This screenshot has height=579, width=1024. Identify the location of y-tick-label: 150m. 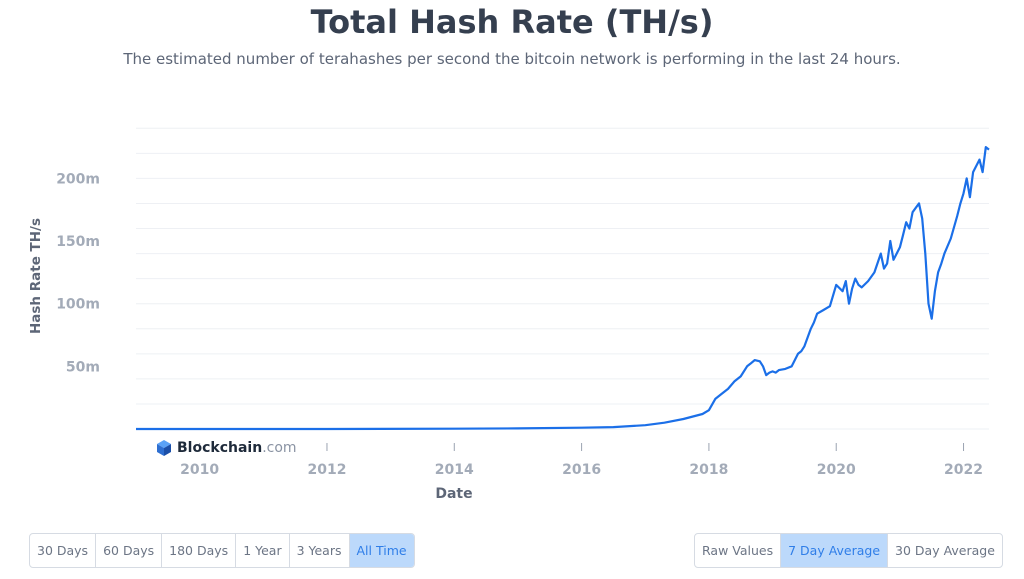
(78, 242).